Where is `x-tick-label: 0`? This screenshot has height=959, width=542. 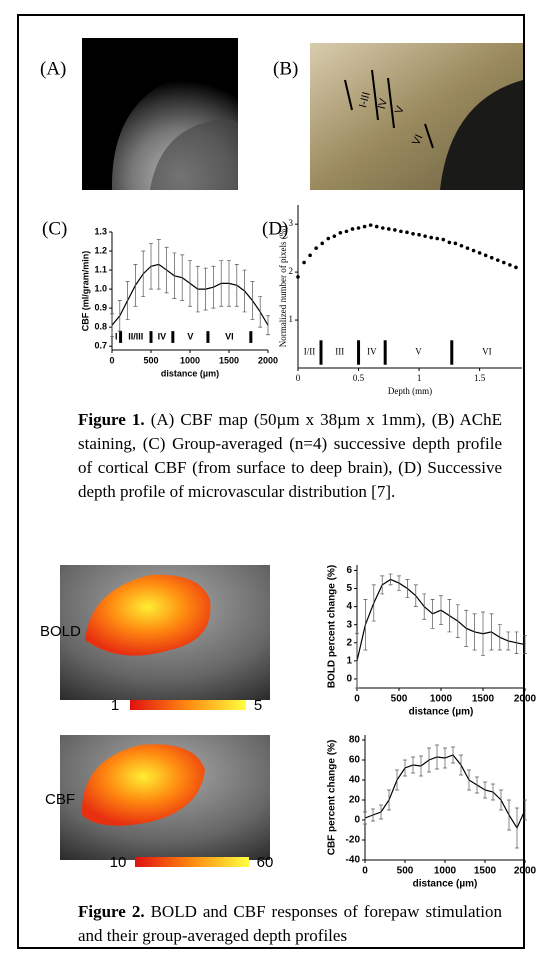
x-tick-label: 0 is located at coordinates (365, 871).